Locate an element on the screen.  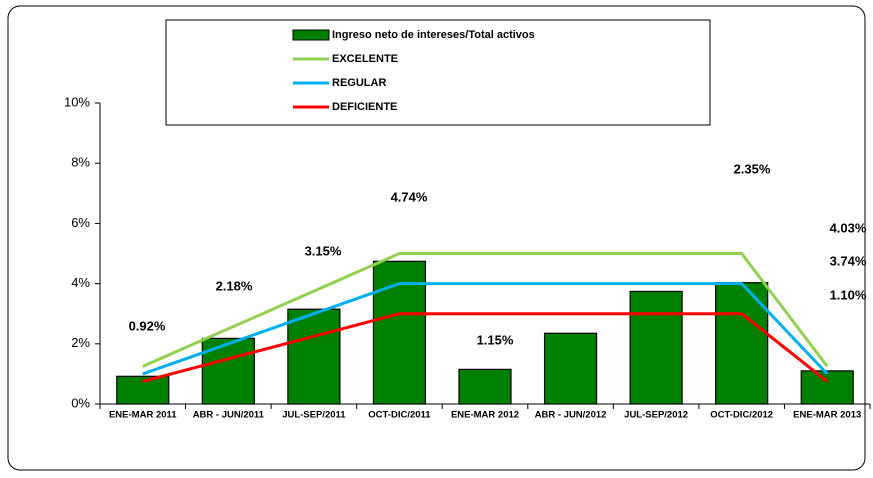
y-tick-label: 0% is located at coordinates (80, 402).